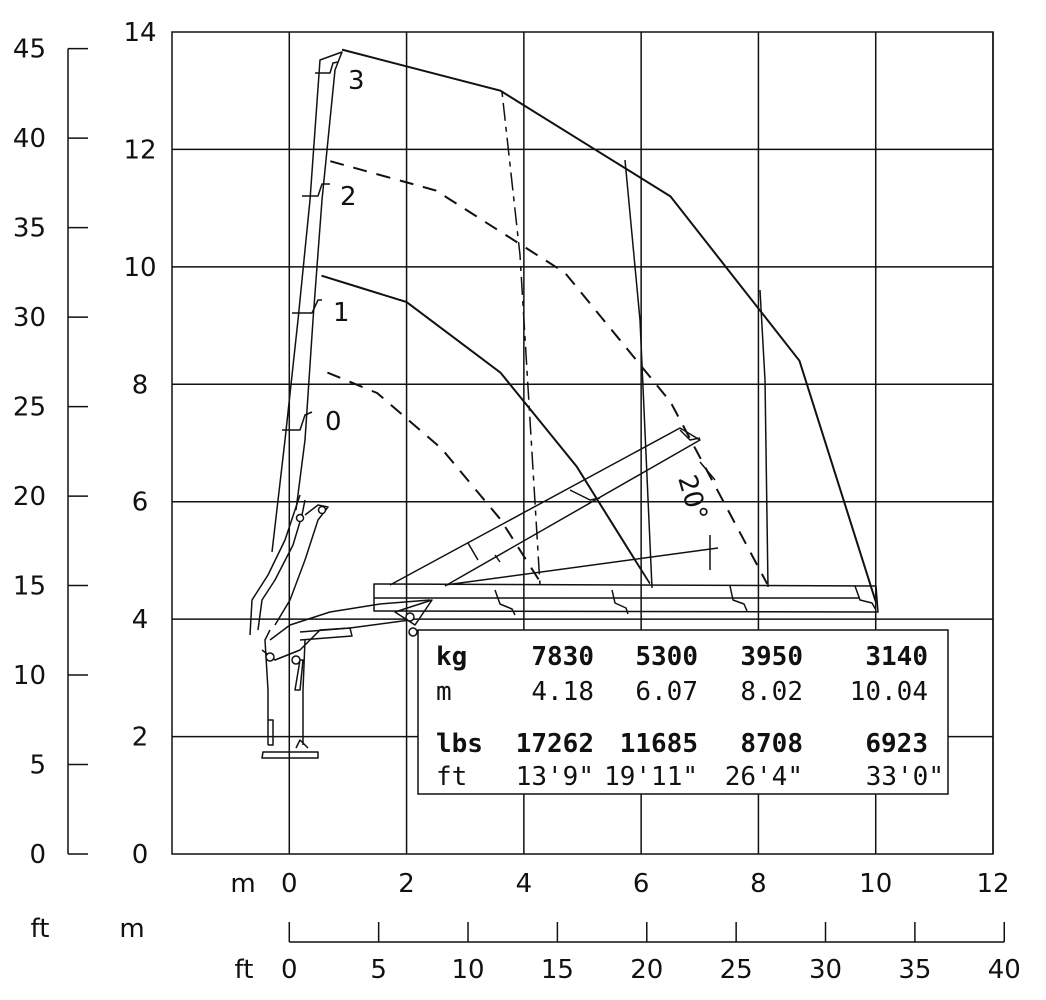 Image resolution: width=1046 pixels, height=1000 pixels. What do you see at coordinates (29, 318) in the screenshot?
I see `ft-tick-label: 30` at bounding box center [29, 318].